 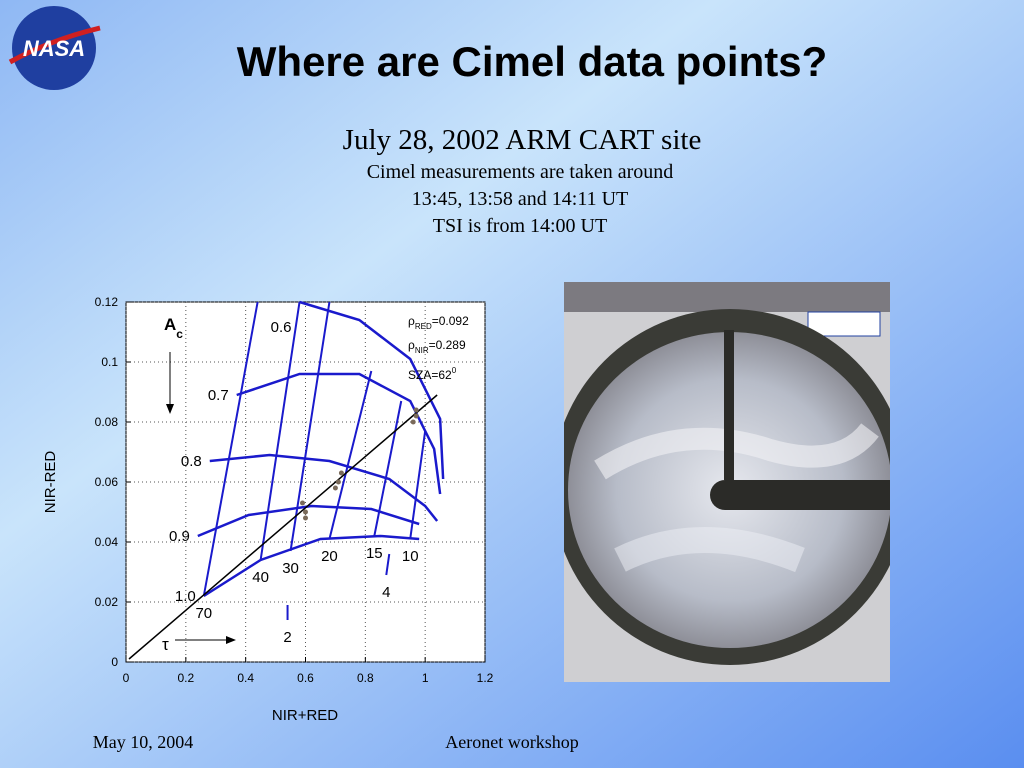 What do you see at coordinates (450, 321) in the screenshot?
I see `value: =0.092` at bounding box center [450, 321].